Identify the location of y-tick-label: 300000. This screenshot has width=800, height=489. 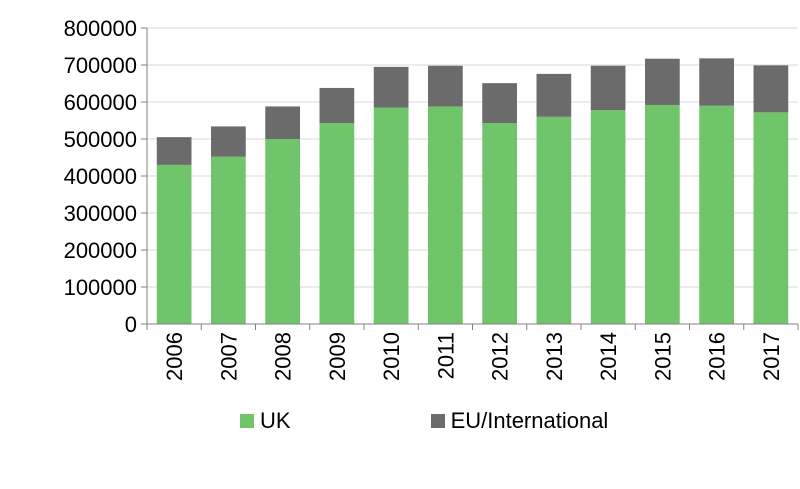
(100, 213).